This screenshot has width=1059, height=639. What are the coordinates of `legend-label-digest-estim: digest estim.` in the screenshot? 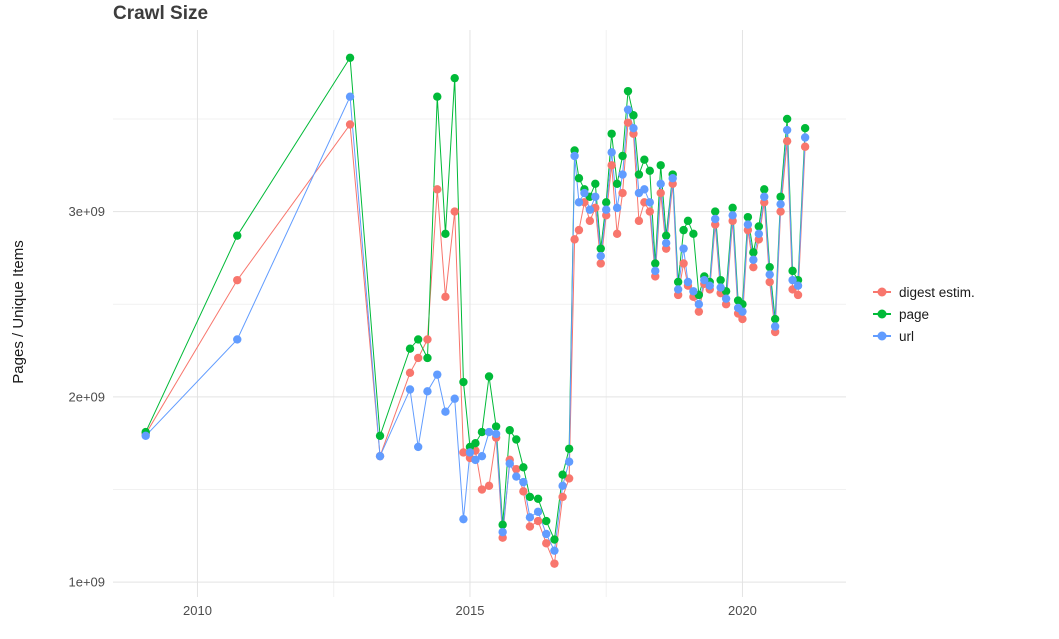 It's located at (937, 292).